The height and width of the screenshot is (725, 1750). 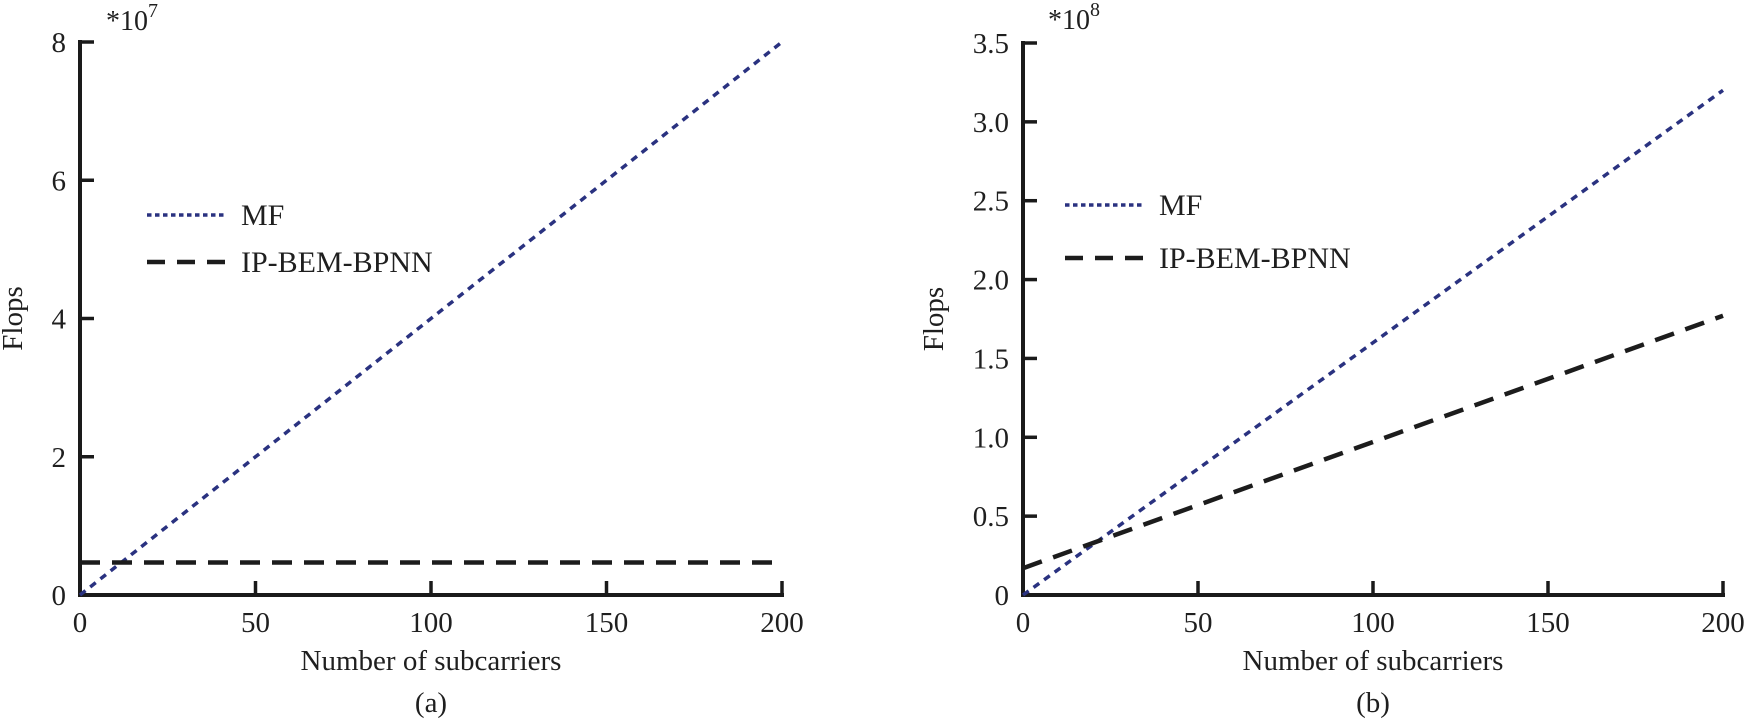 I want to click on series-line-ip-bem-bpnn, so click(x=1373, y=442).